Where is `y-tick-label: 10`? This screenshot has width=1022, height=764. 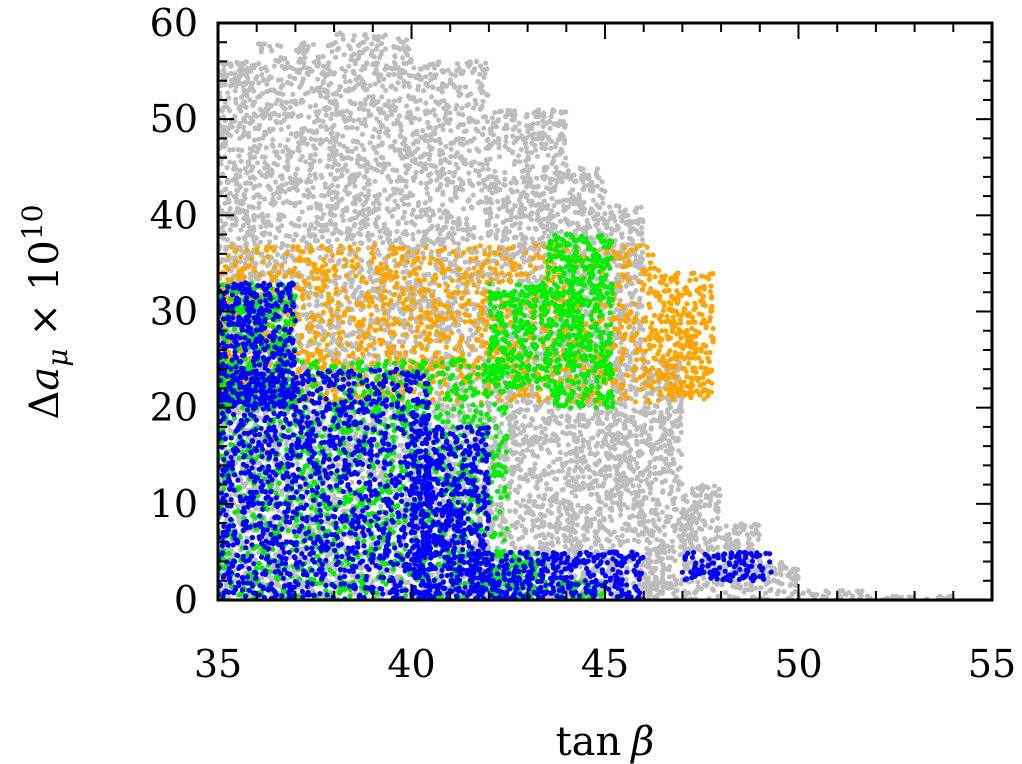
y-tick-label: 10 is located at coordinates (174, 504).